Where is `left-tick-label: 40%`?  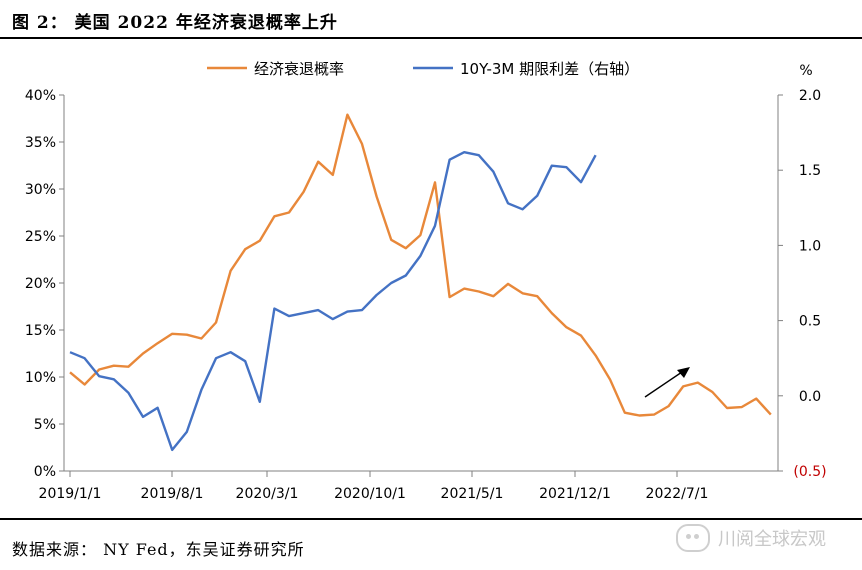 left-tick-label: 40% is located at coordinates (40, 96).